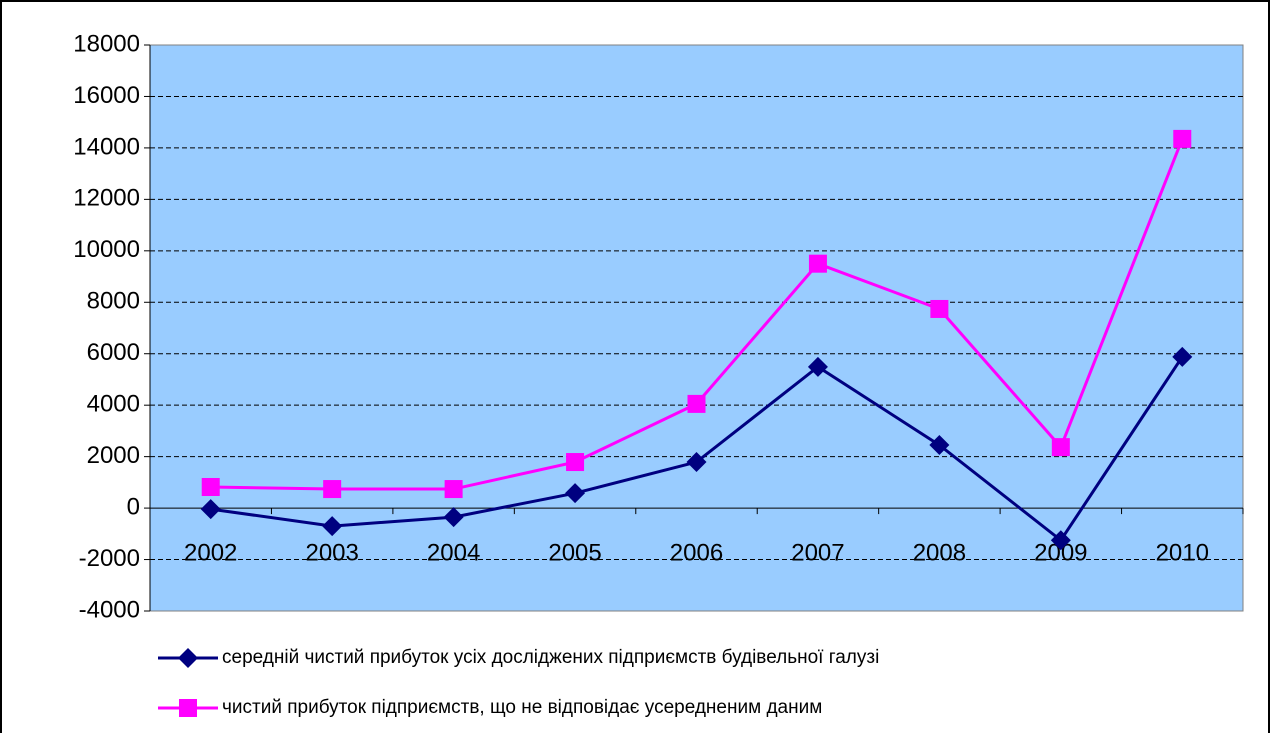 Image resolution: width=1272 pixels, height=733 pixels. What do you see at coordinates (696, 552) in the screenshot?
I see `x-tick-label: 2006` at bounding box center [696, 552].